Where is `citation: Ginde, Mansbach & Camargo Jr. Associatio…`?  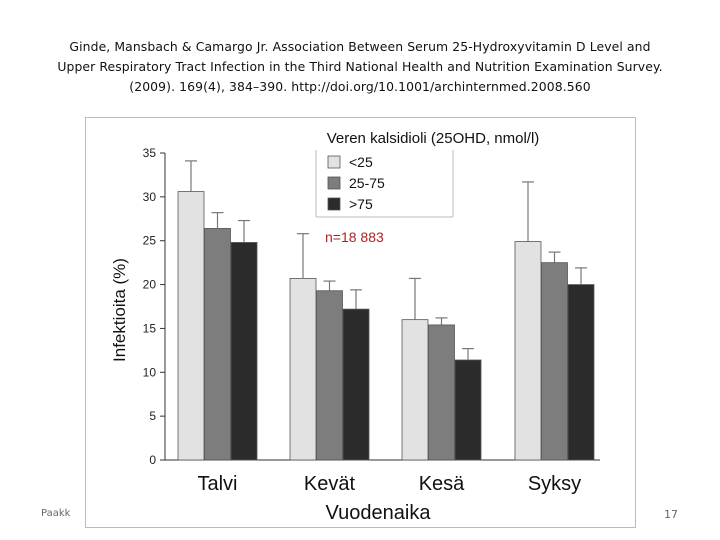 citation: Ginde, Mansbach & Camargo Jr. Associatio… is located at coordinates (360, 67).